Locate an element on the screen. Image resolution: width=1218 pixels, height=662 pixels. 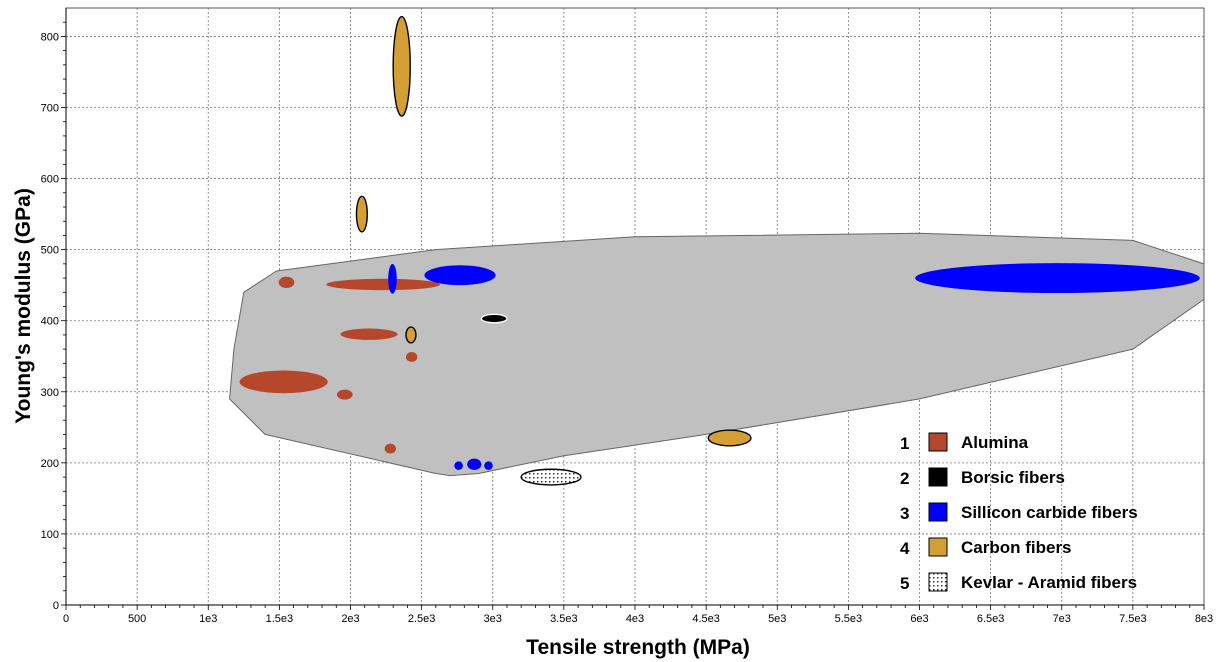
x-tick-label: 4.5e3 is located at coordinates (706, 619).